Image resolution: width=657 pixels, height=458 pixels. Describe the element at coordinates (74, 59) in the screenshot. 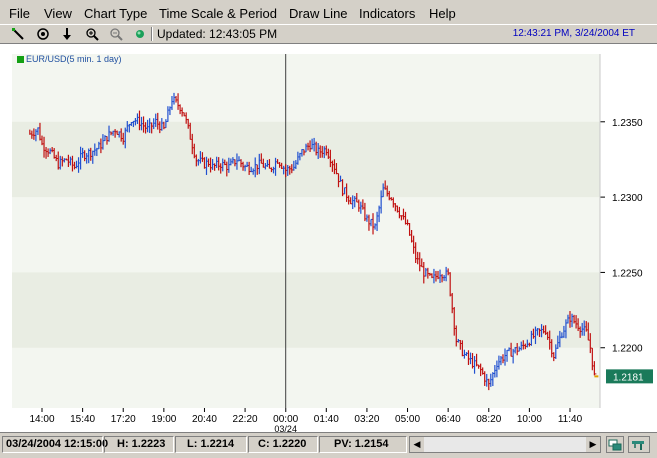

I see `legend-label: EUR/USD(5 min. 1 day)` at that location.